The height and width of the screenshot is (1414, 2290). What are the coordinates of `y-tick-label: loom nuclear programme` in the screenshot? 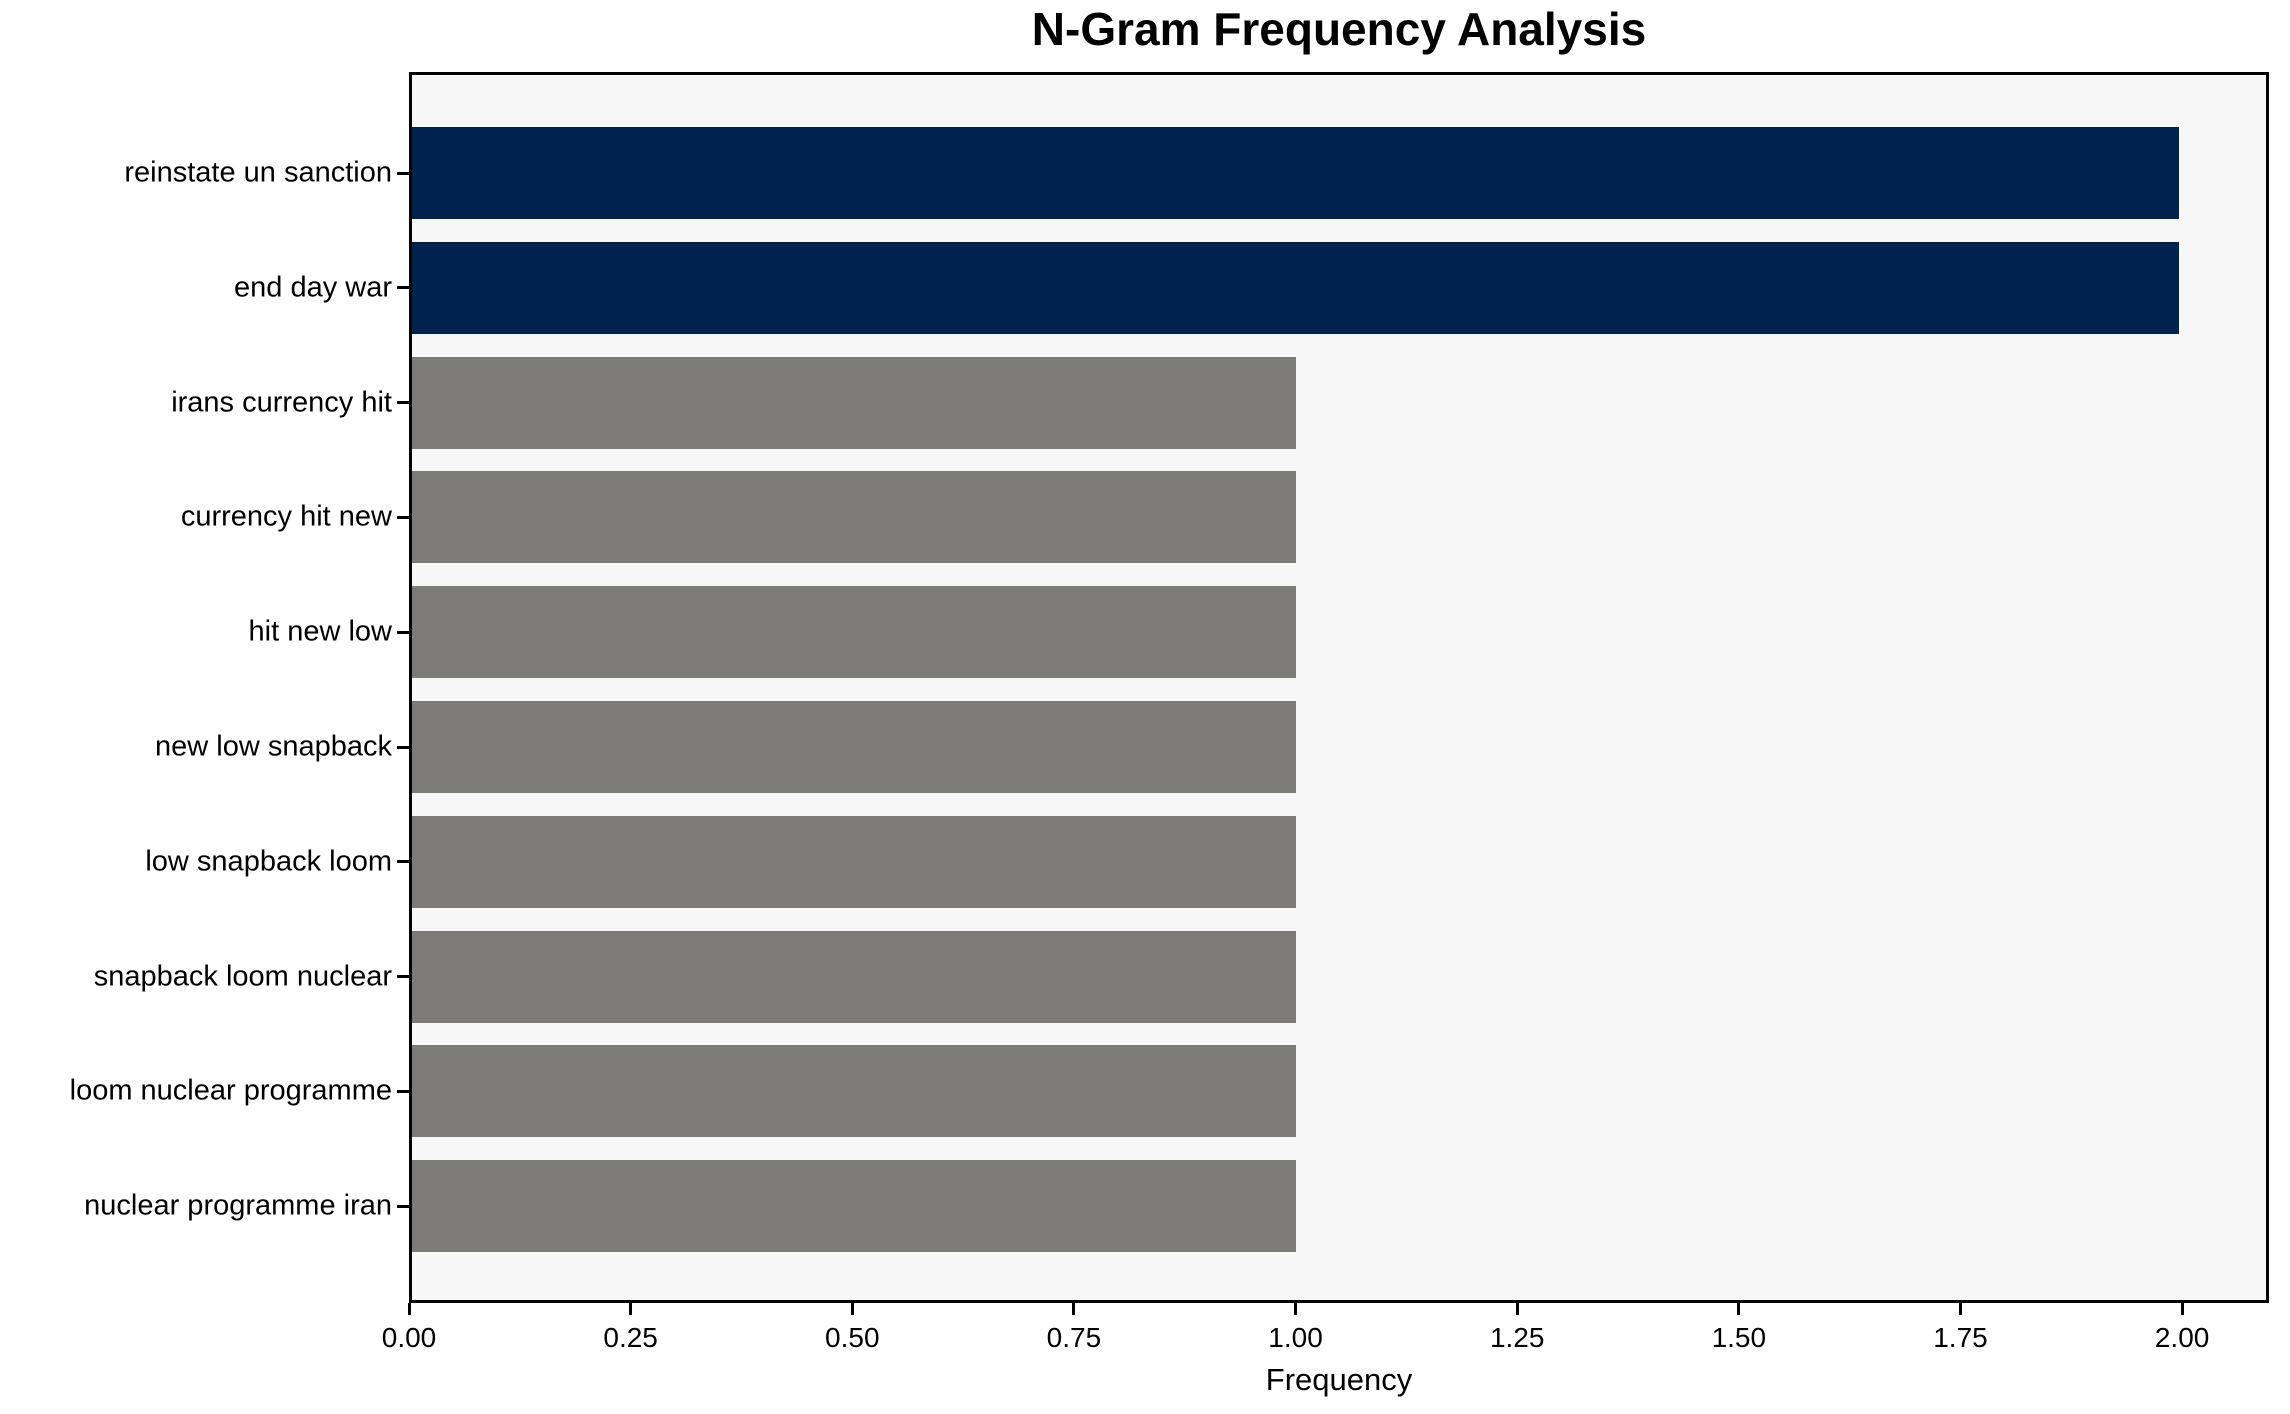 It's located at (230, 1090).